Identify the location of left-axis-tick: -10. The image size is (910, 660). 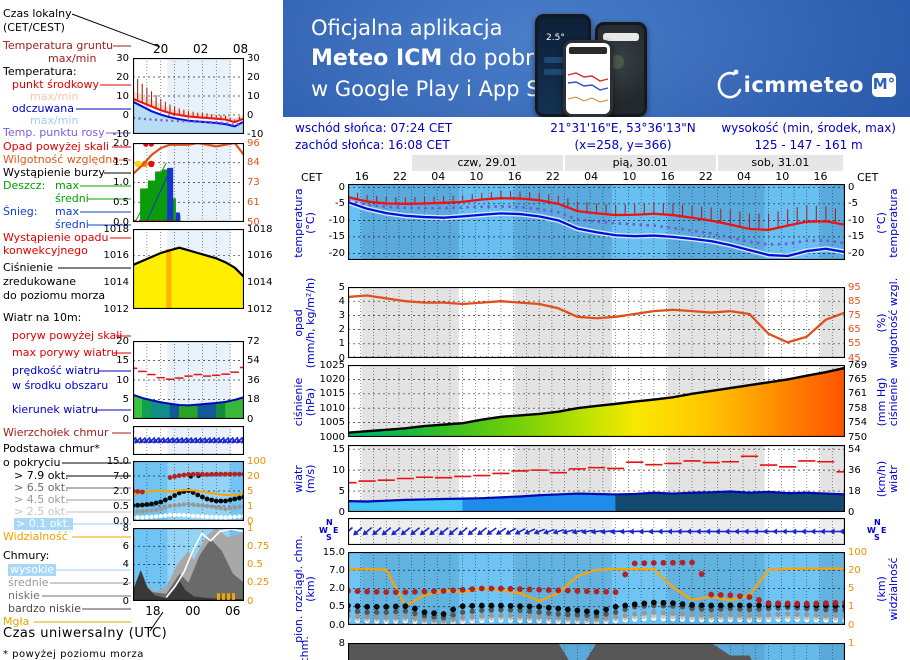
(336, 220).